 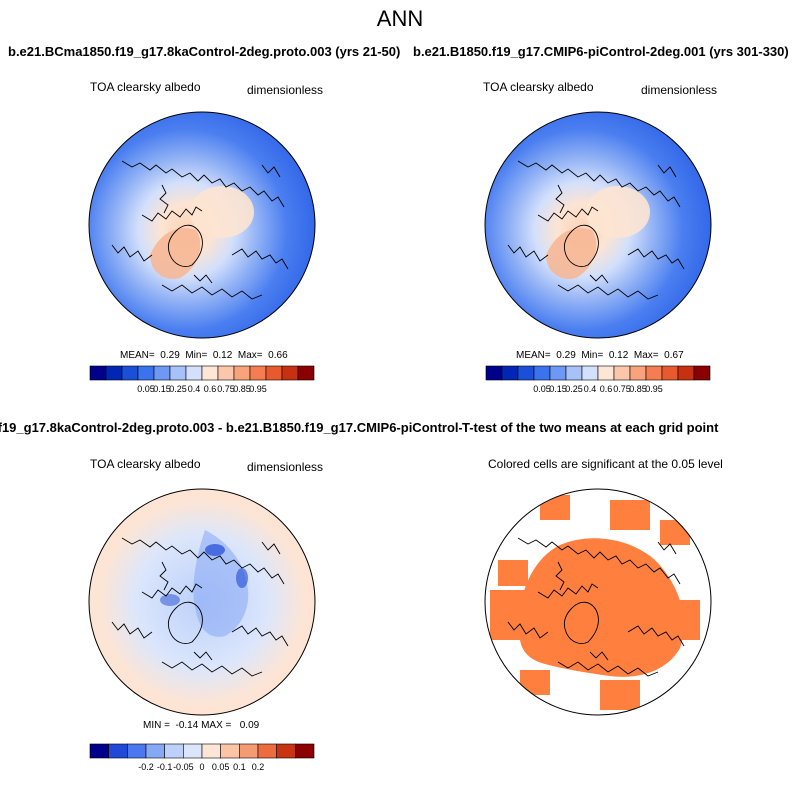 What do you see at coordinates (239, 767) in the screenshot?
I see `panel-3-colorbar-tick-label: 0.1` at bounding box center [239, 767].